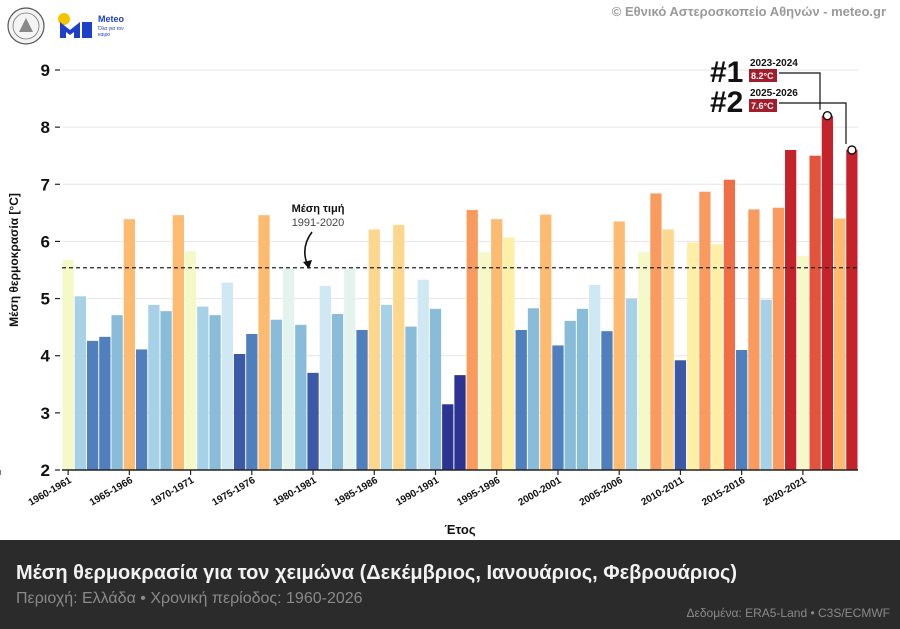 The height and width of the screenshot is (629, 900). Describe the element at coordinates (45, 241) in the screenshot. I see `y-tick-label: 6` at that location.